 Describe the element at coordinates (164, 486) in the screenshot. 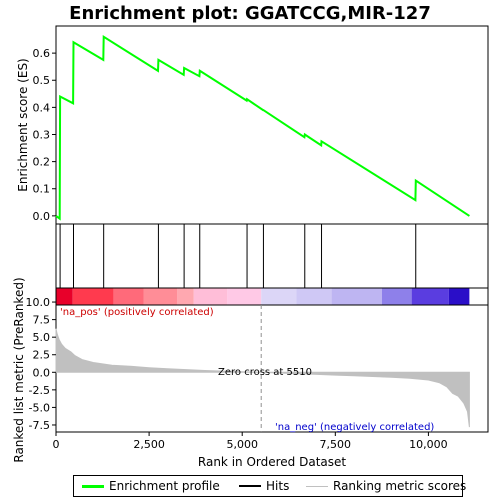

I see `legend-label-enrichment: Enrichment profile` at that location.